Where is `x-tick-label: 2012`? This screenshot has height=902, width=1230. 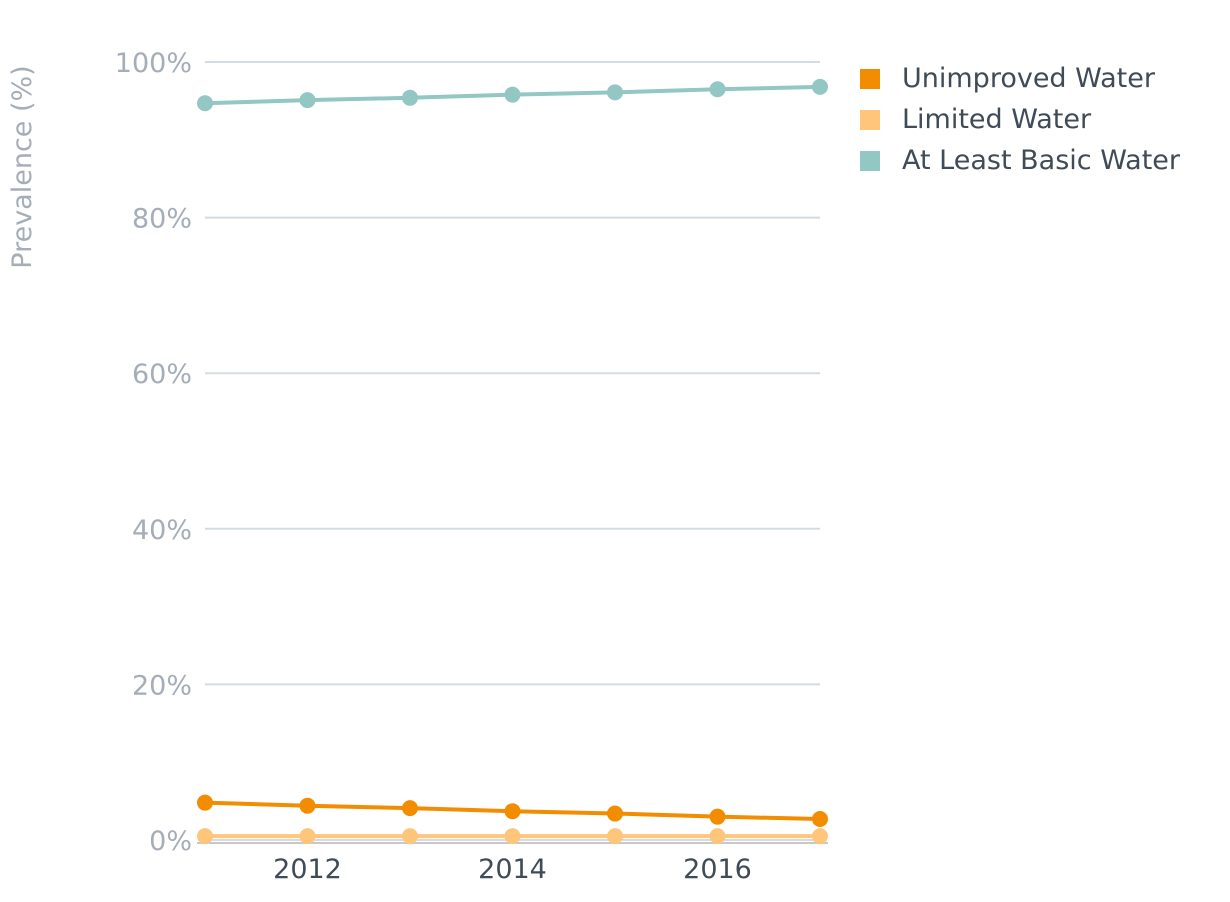
x-tick-label: 2012 is located at coordinates (307, 869).